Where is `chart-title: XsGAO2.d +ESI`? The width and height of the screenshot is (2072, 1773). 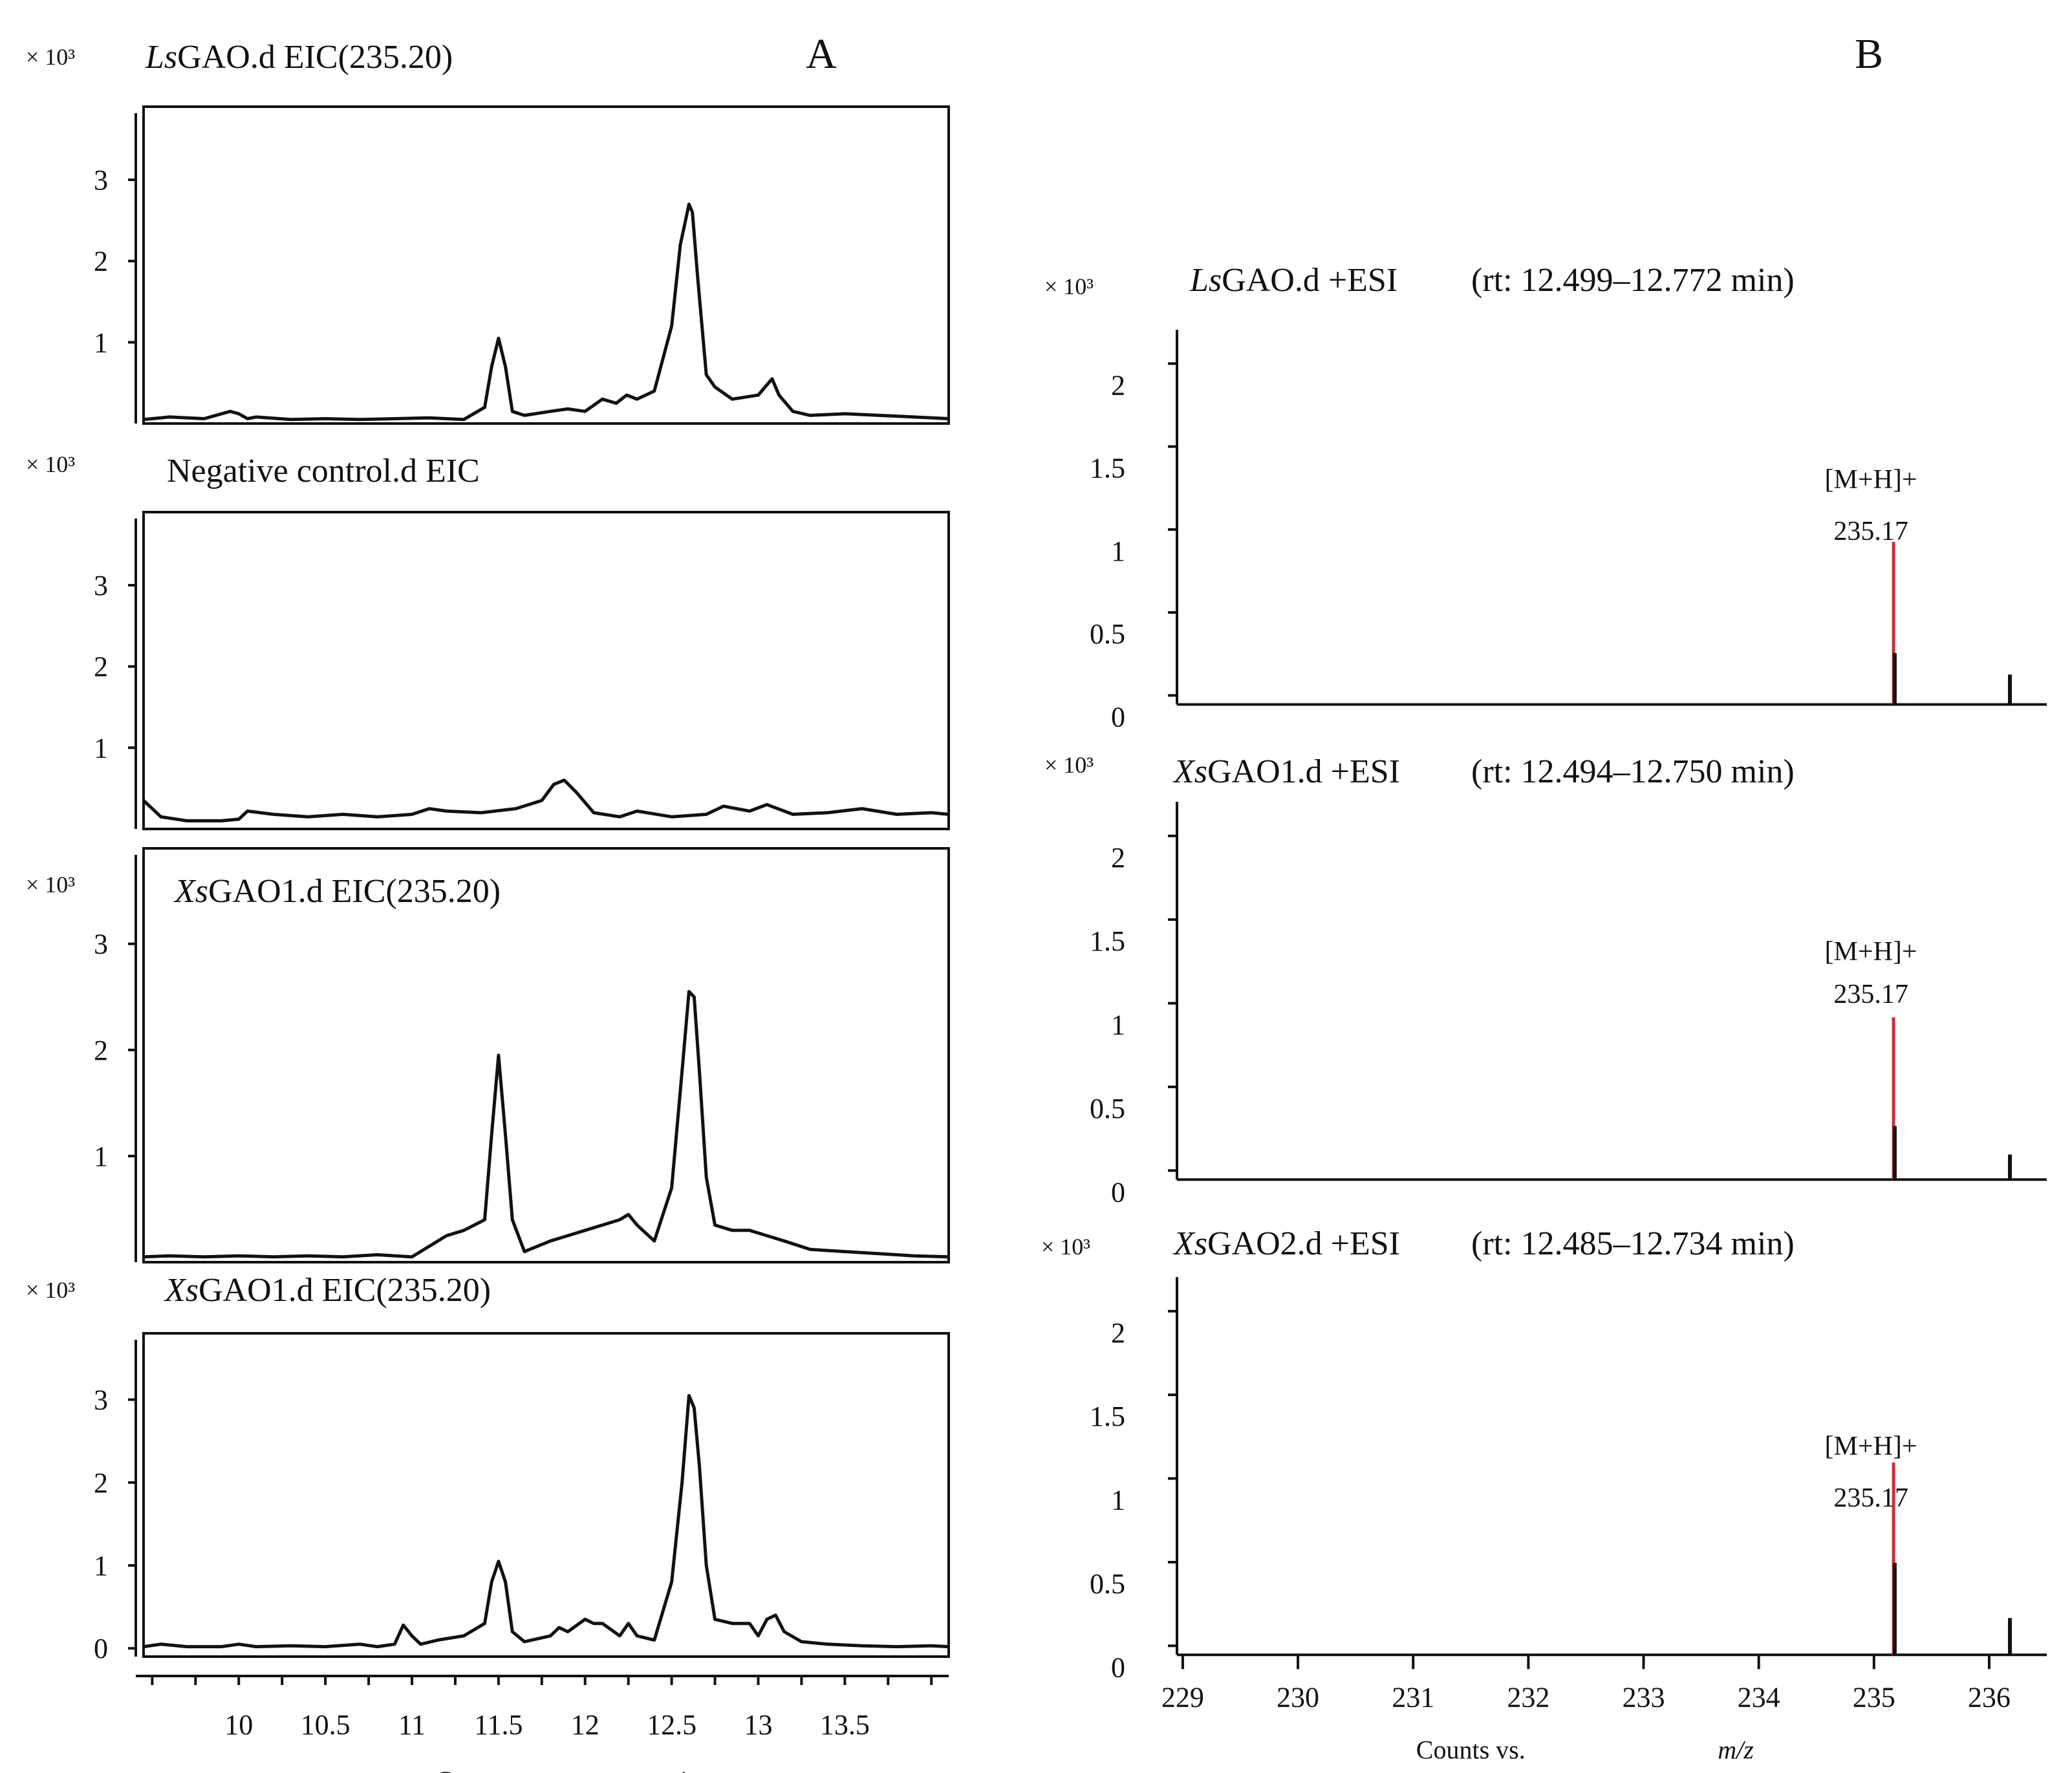 chart-title: XsGAO2.d +ESI is located at coordinates (1286, 1243).